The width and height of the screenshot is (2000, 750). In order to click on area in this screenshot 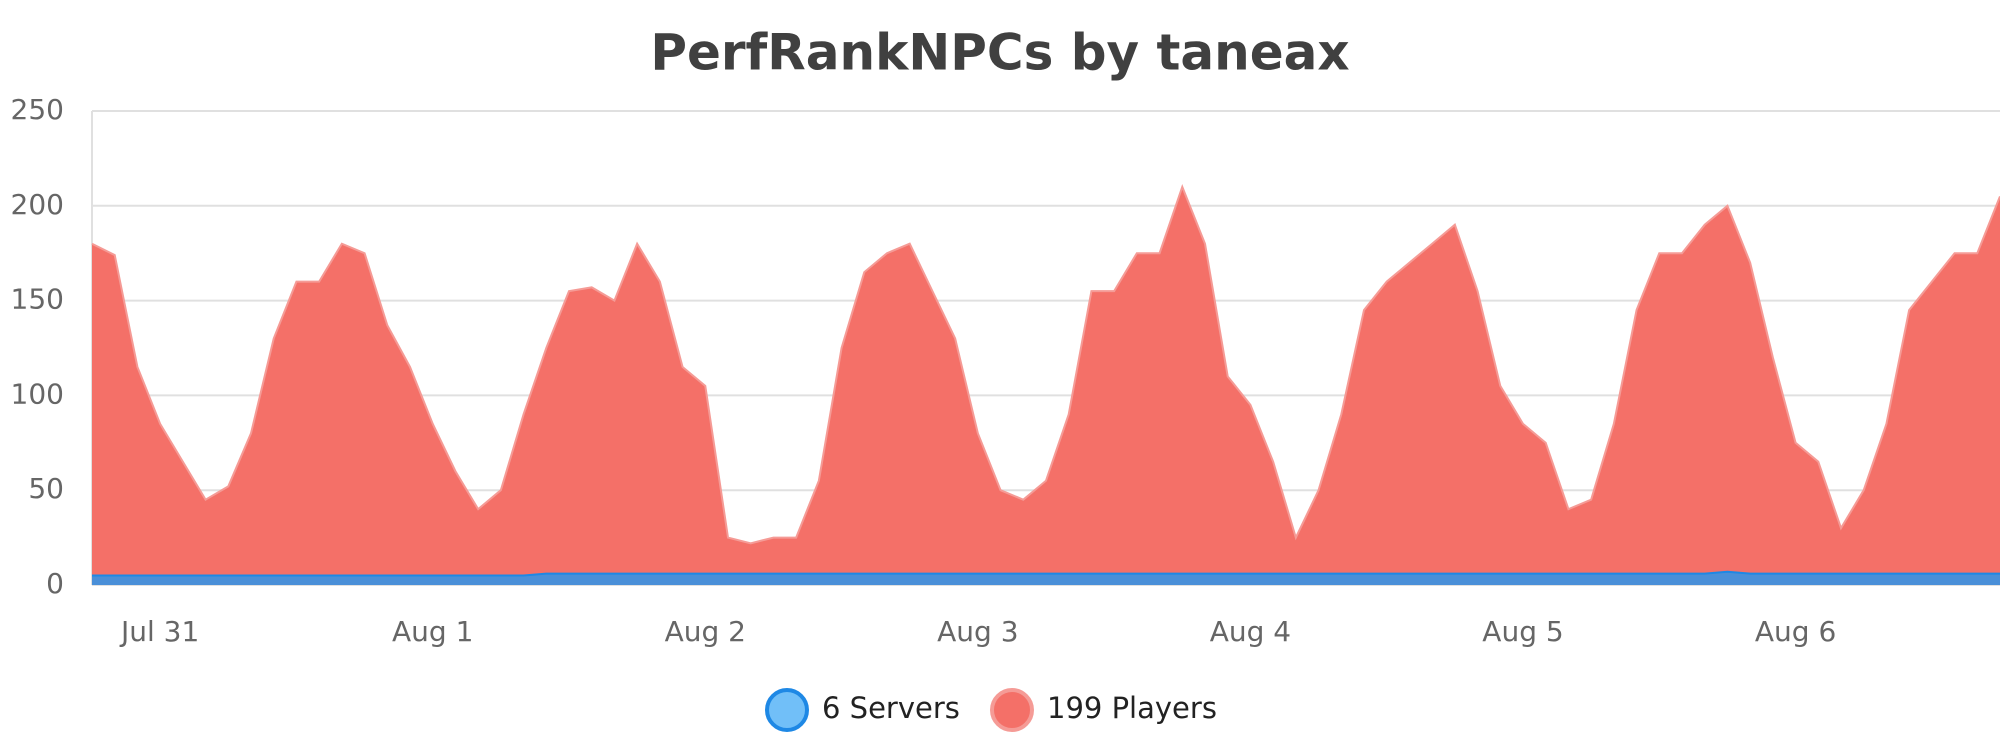, I will do `click(1046, 578)`.